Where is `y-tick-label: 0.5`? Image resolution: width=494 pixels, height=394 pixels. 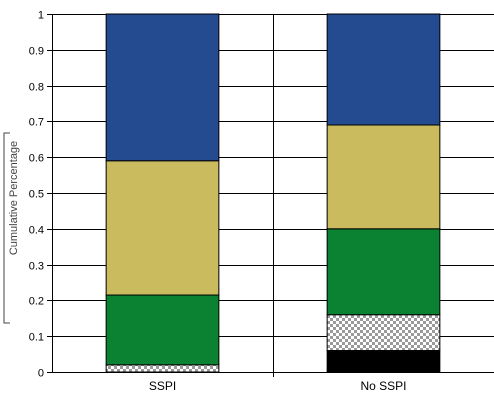 y-tick-label: 0.5 is located at coordinates (36, 195).